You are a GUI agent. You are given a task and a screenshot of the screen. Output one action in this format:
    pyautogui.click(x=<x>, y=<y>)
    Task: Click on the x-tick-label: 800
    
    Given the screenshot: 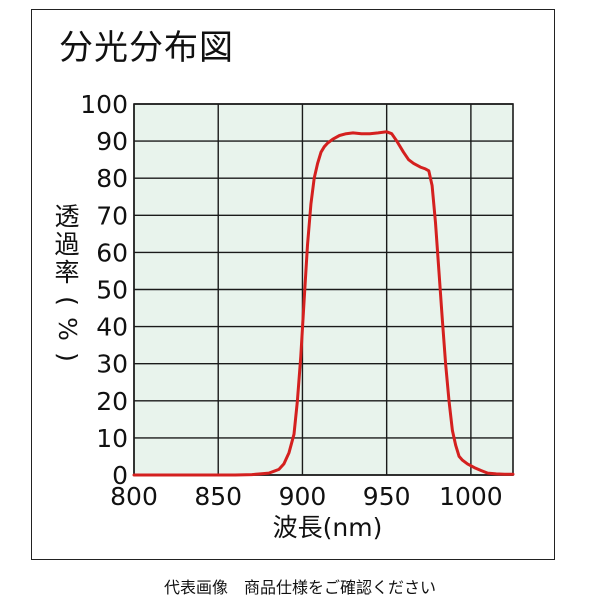 What is the action you would take?
    pyautogui.click(x=134, y=496)
    